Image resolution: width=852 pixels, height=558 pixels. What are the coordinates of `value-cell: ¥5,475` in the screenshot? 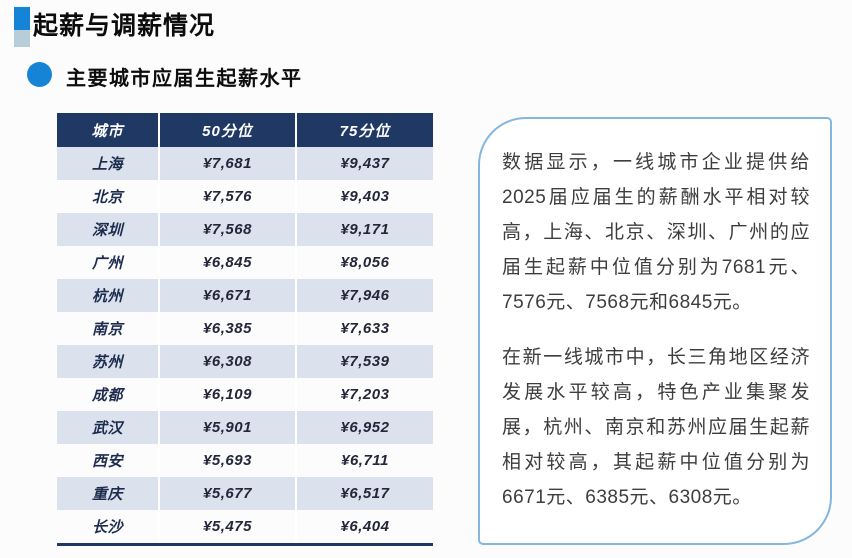 It's located at (228, 526).